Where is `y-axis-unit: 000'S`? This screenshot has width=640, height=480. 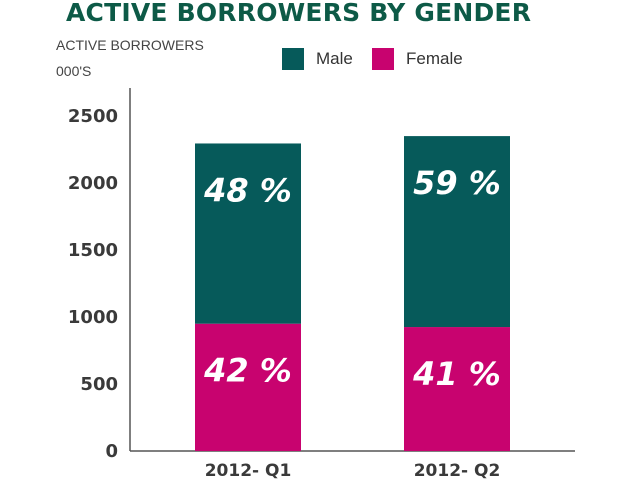 y-axis-unit: 000'S is located at coordinates (74, 71).